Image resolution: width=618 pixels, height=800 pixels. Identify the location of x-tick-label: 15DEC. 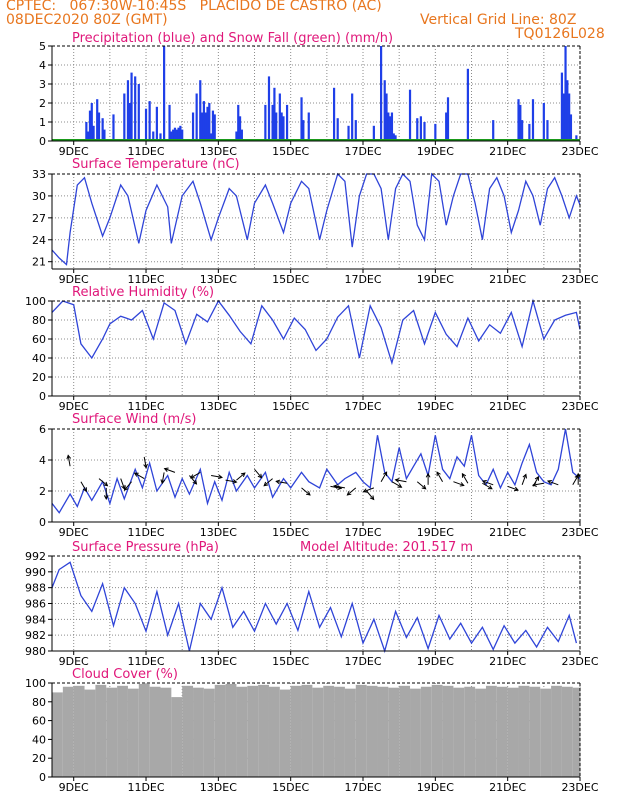
(290, 661).